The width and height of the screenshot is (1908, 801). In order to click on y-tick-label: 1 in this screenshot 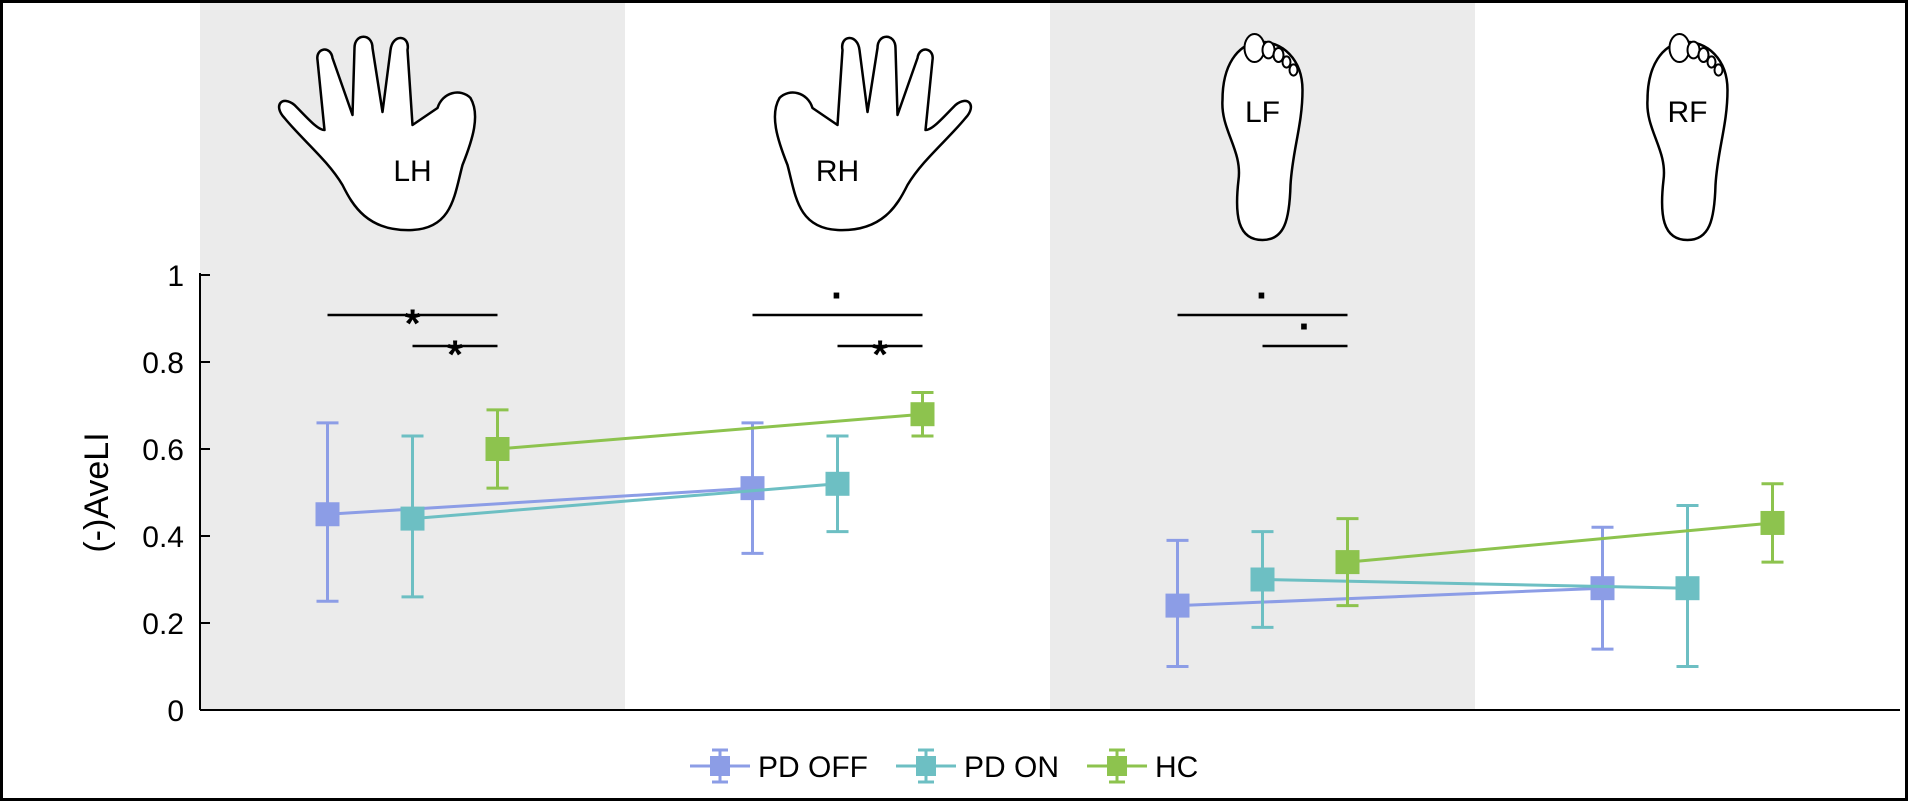, I will do `click(175, 276)`.